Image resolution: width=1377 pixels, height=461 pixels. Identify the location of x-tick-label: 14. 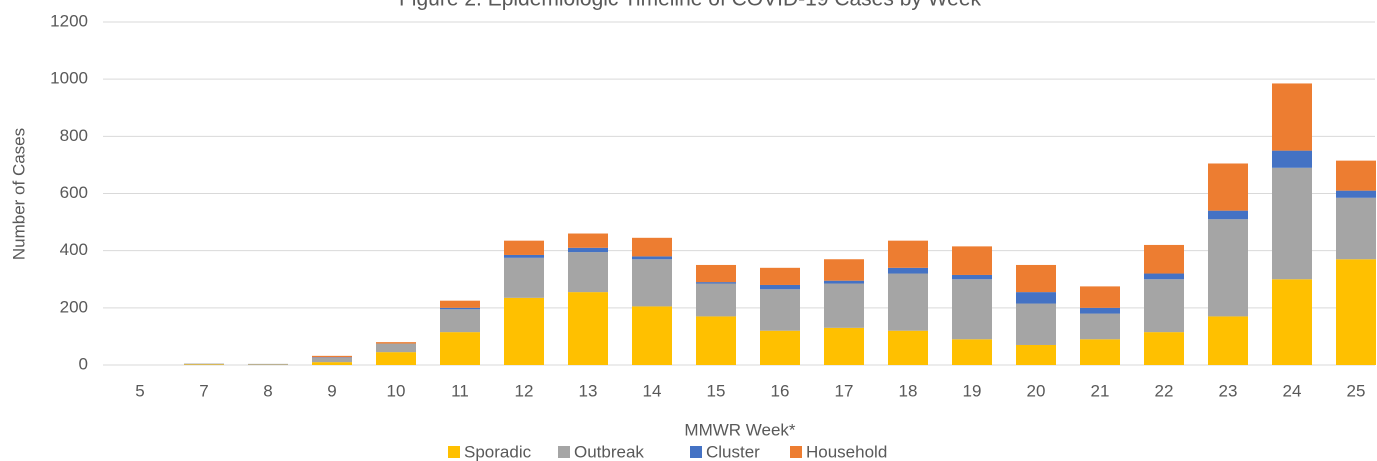
(652, 390).